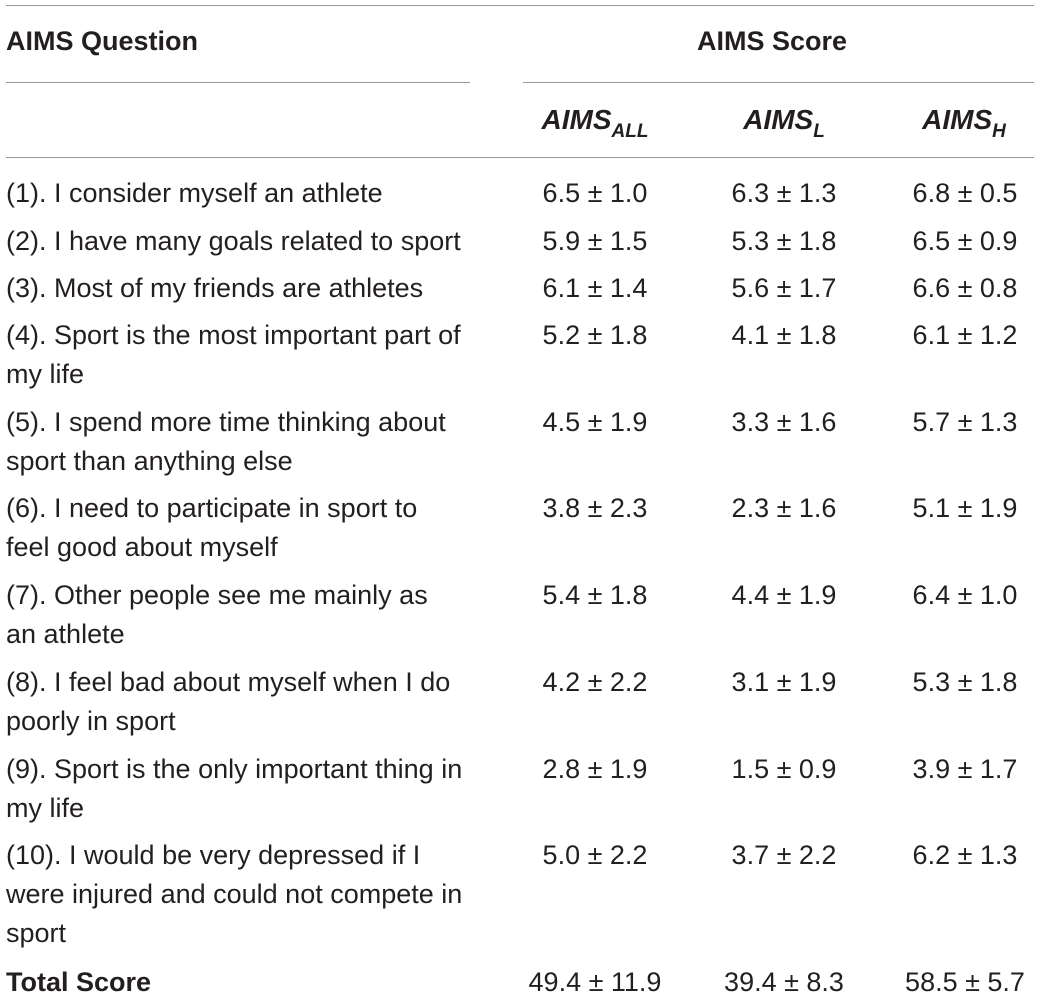  I want to click on table-row-aims-l: 5.3 ± 1.8, so click(784, 241).